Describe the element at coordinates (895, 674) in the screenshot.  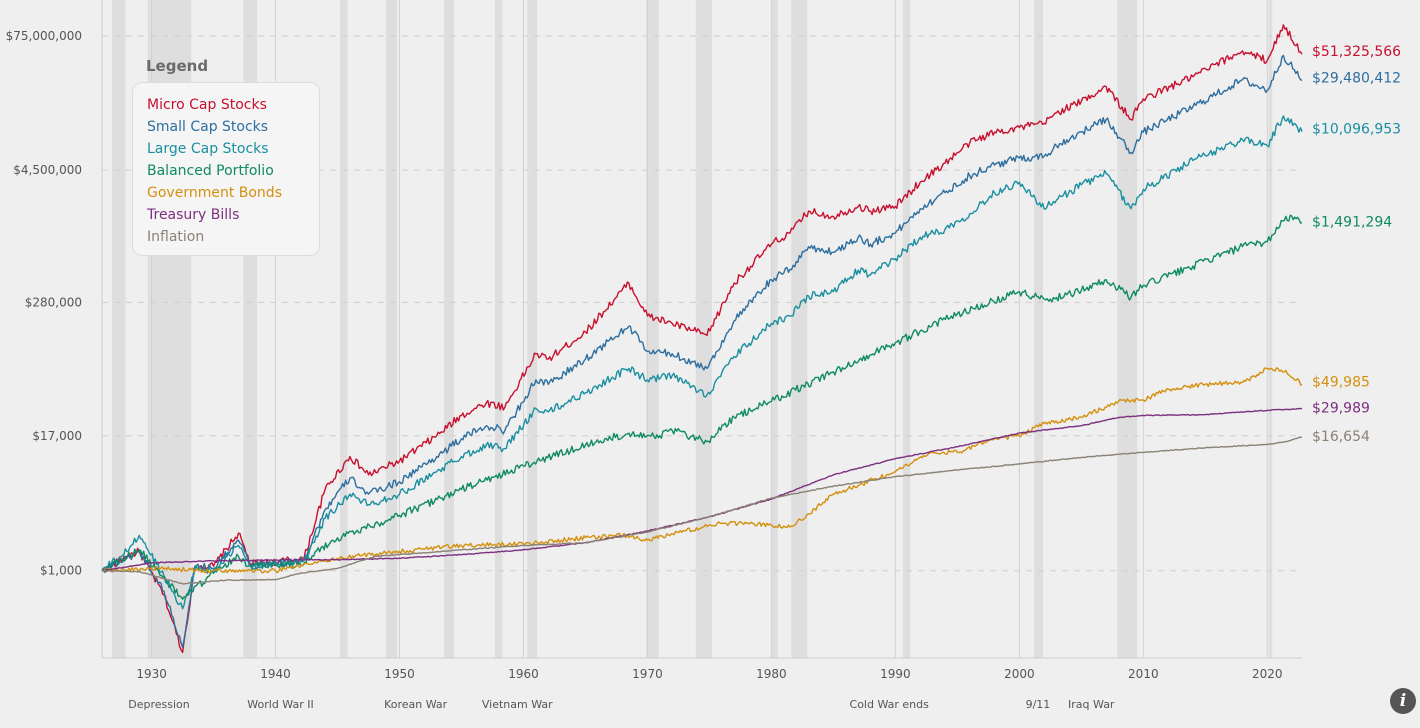
I see `x-tick-label: 1990` at that location.